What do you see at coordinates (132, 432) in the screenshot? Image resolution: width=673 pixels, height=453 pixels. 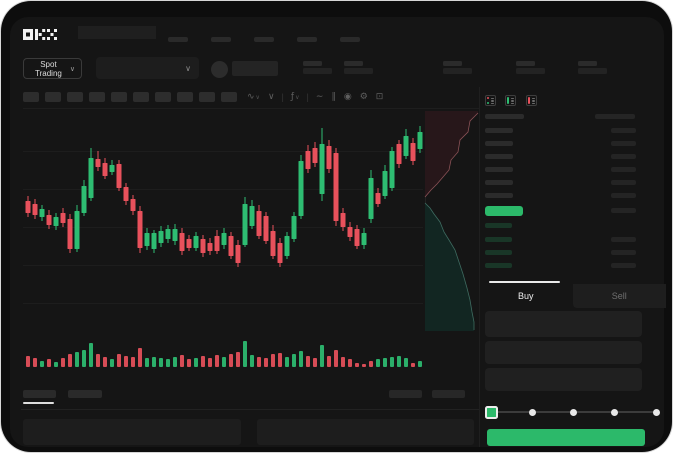 I see `bottom-content-panel` at bounding box center [132, 432].